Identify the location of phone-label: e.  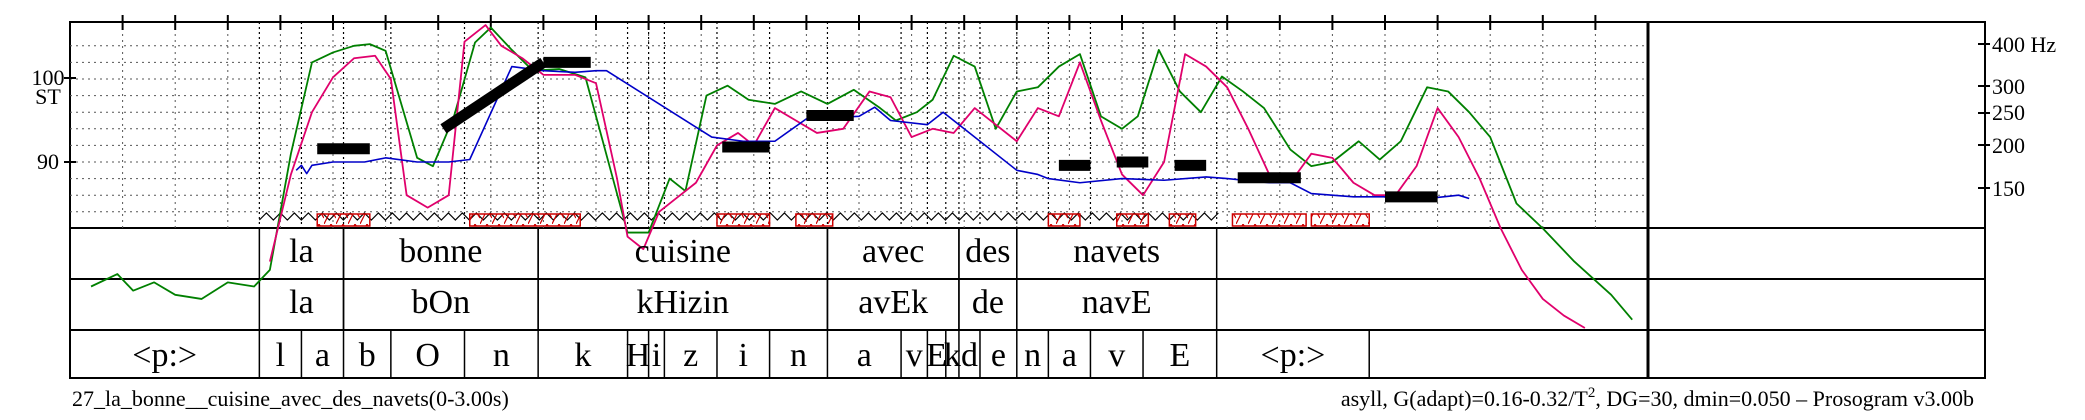
(998, 355).